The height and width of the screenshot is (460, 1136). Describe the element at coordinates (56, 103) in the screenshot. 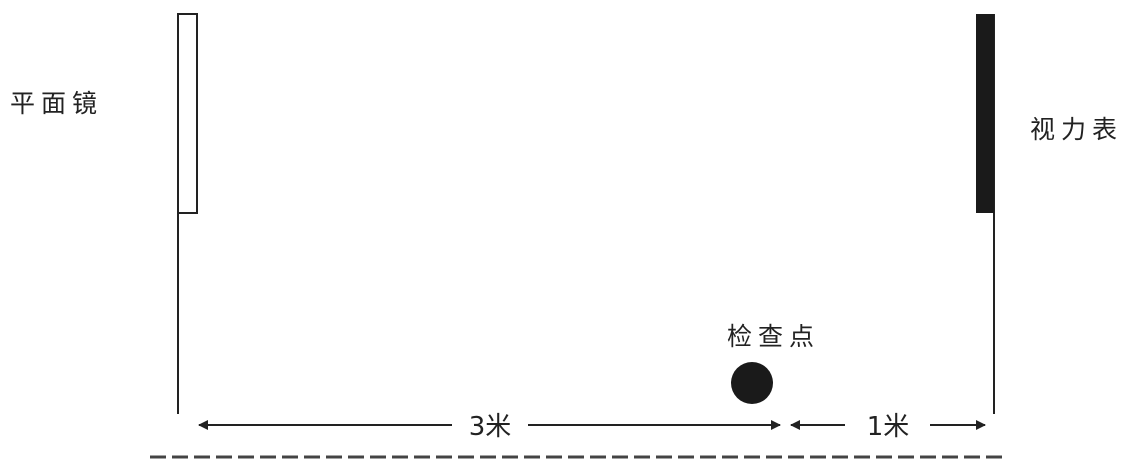

I see `mirror-label: 平面镜` at that location.